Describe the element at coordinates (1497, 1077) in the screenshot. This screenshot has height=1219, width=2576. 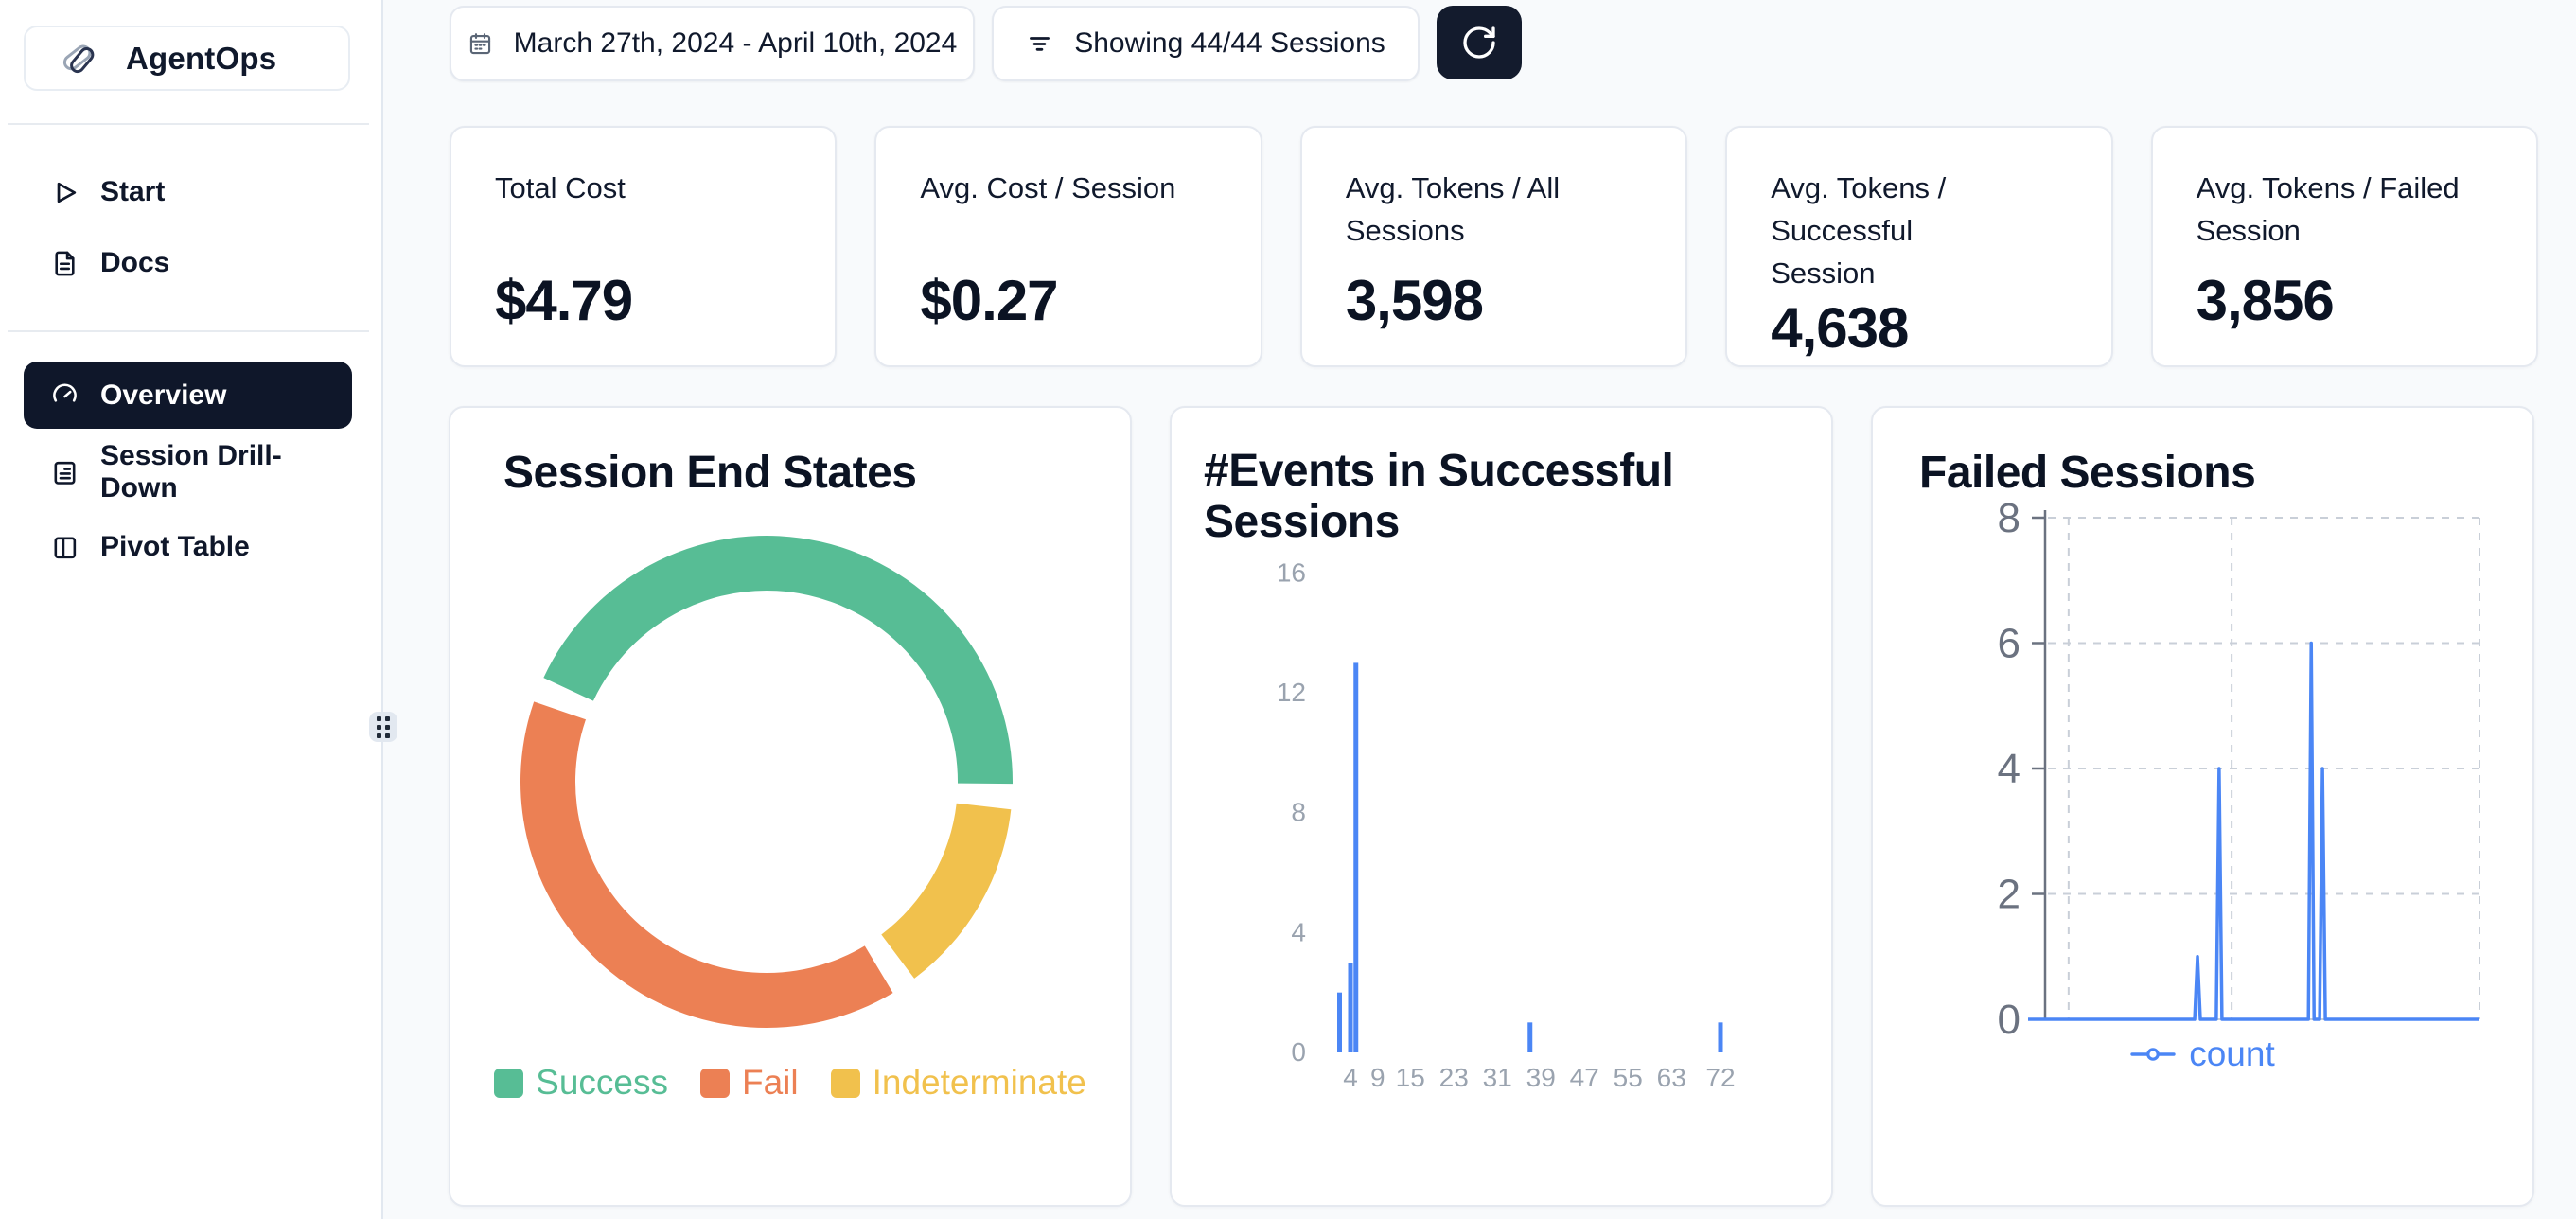
I see `svg-text: 31` at that location.